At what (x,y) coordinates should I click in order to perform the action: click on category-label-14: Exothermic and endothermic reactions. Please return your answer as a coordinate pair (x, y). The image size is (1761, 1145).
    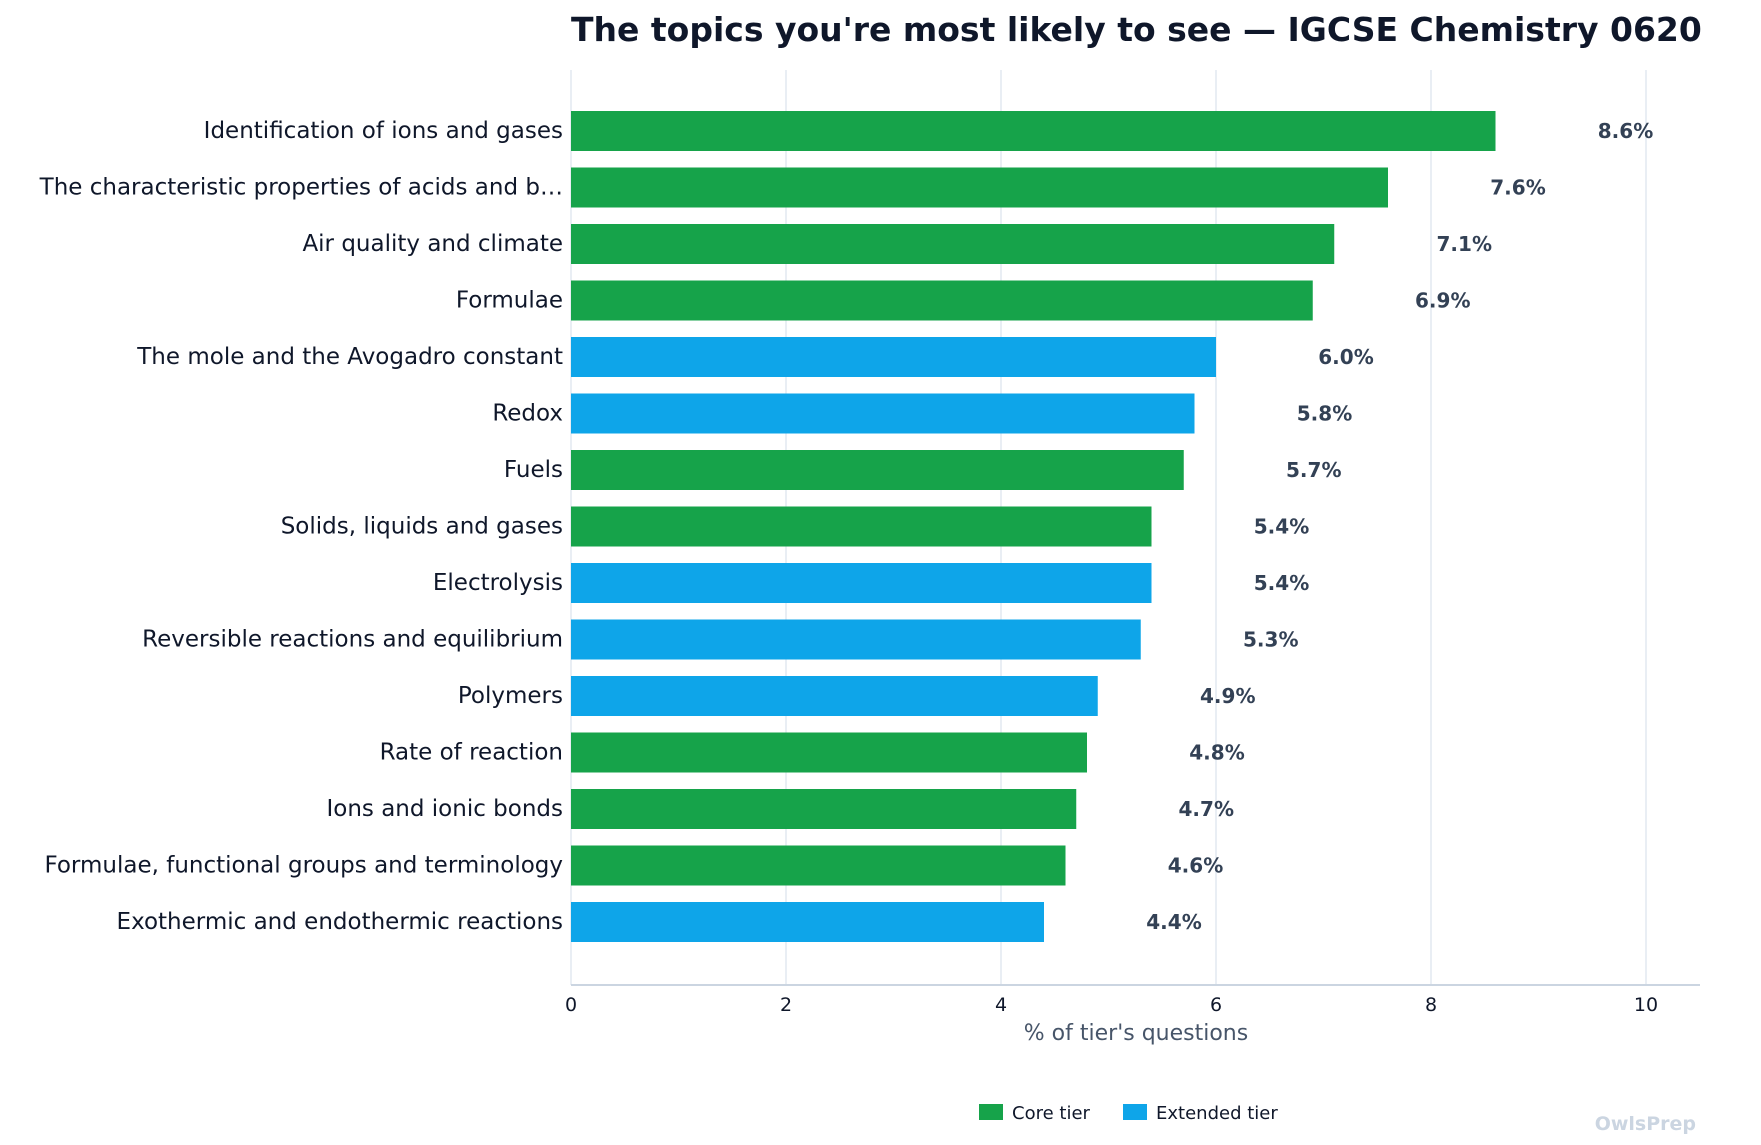
    Looking at the image, I should click on (340, 922).